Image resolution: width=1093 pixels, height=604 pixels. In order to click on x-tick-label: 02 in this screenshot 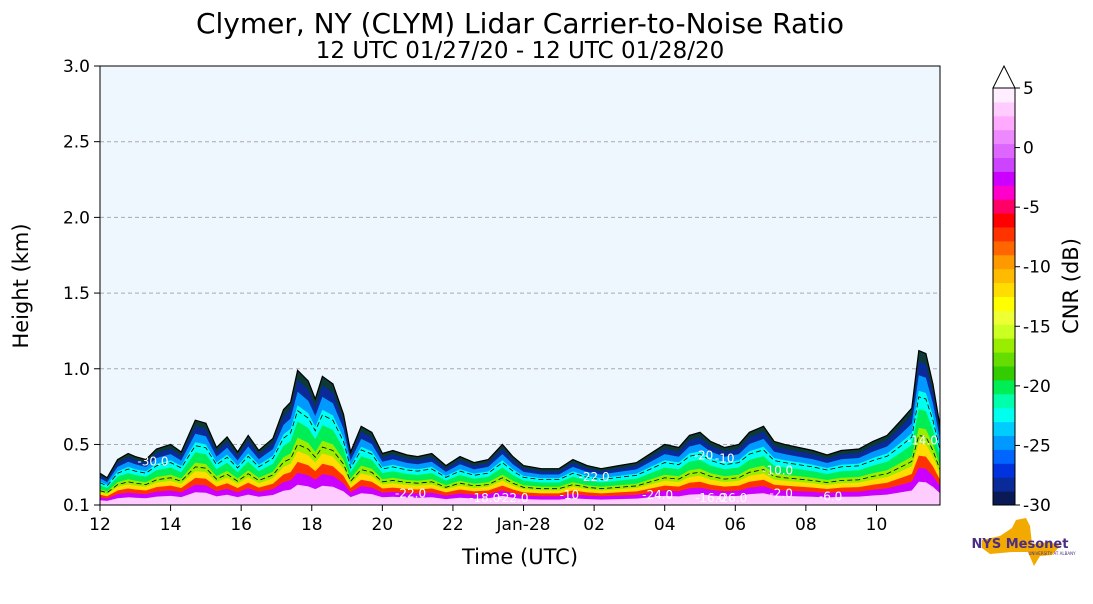, I will do `click(594, 525)`.